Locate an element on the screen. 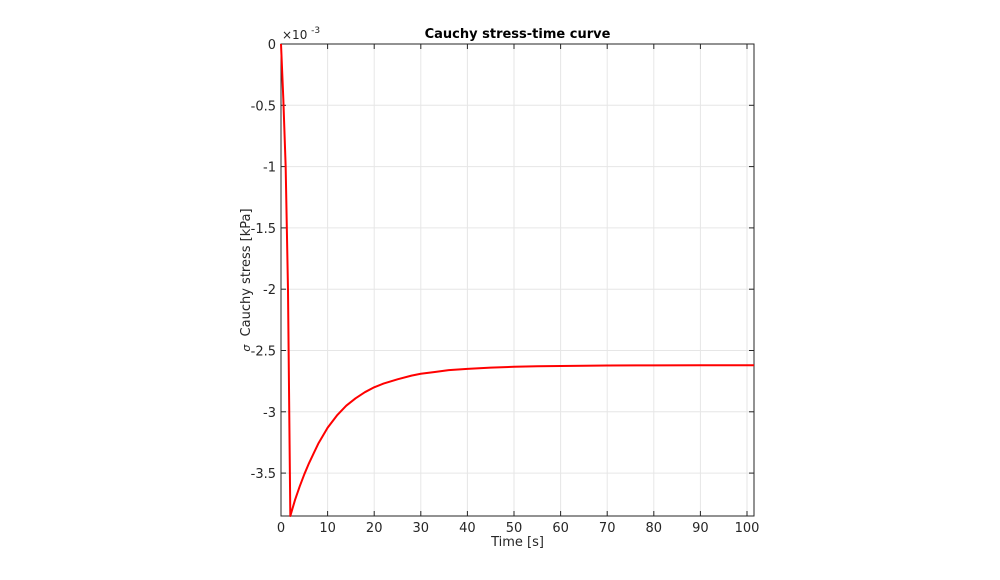  chart-title: Cauchy stress-time curve is located at coordinates (518, 34).